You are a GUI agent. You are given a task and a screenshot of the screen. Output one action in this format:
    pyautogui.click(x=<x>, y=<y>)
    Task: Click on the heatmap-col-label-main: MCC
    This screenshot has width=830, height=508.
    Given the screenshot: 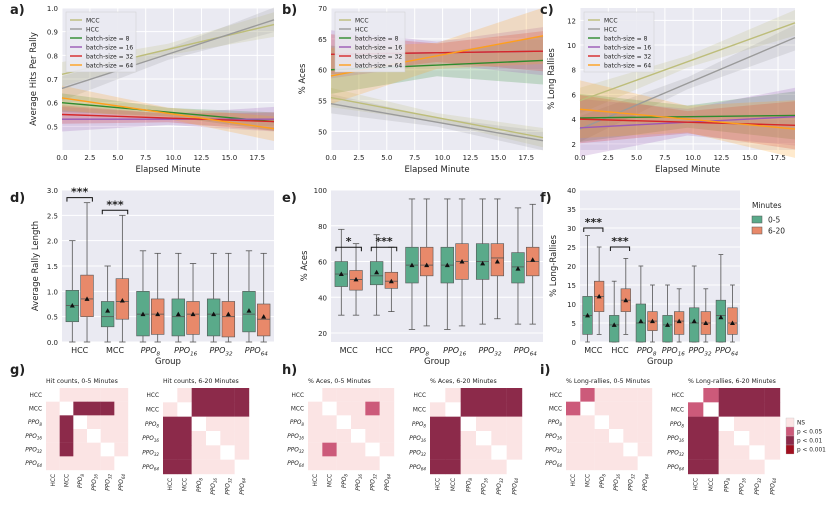 What is the action you would take?
    pyautogui.click(x=68, y=480)
    